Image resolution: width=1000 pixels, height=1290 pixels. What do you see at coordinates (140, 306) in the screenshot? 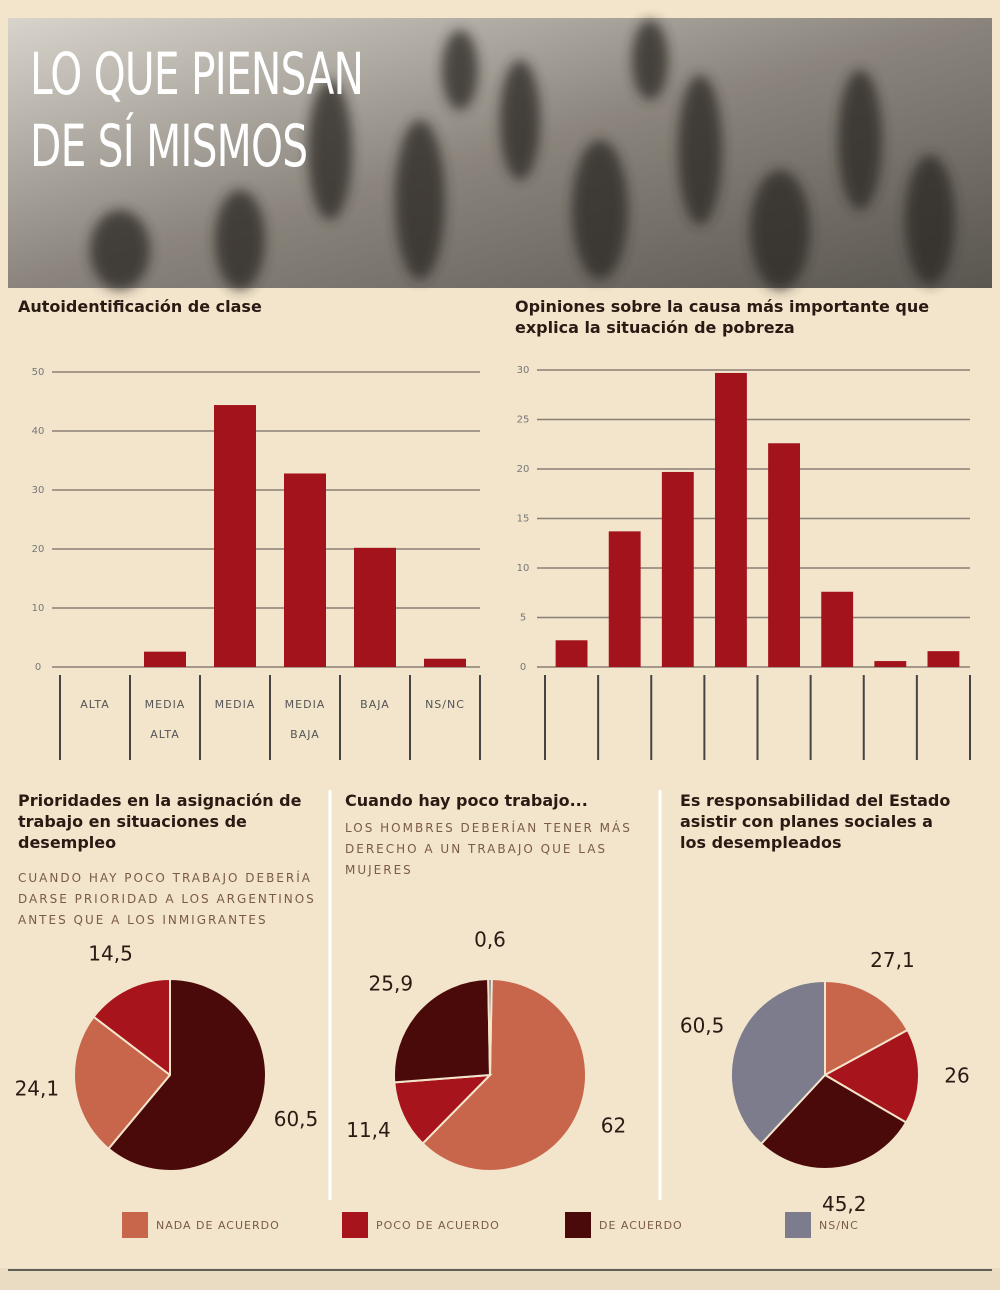
I see `chart-title: Autoidentificación de clase` at bounding box center [140, 306].